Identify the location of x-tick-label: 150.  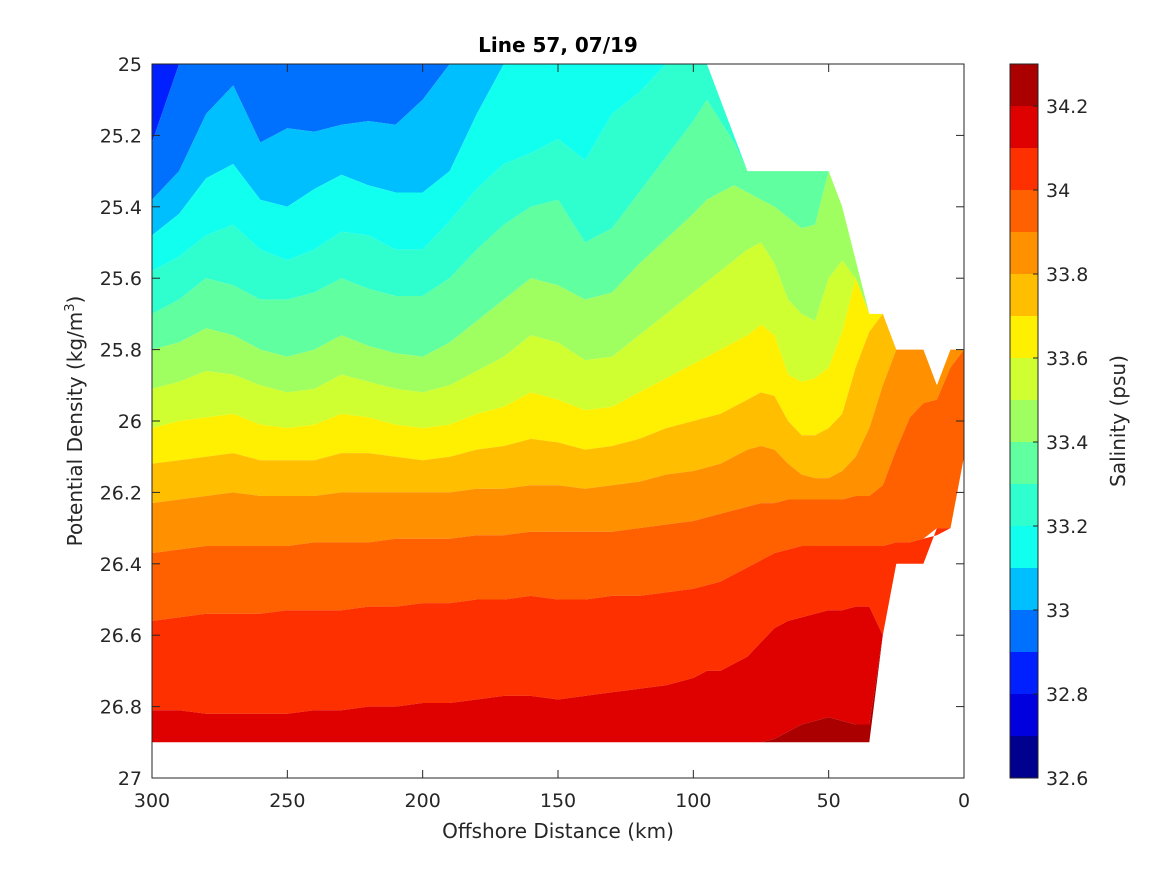
(558, 801).